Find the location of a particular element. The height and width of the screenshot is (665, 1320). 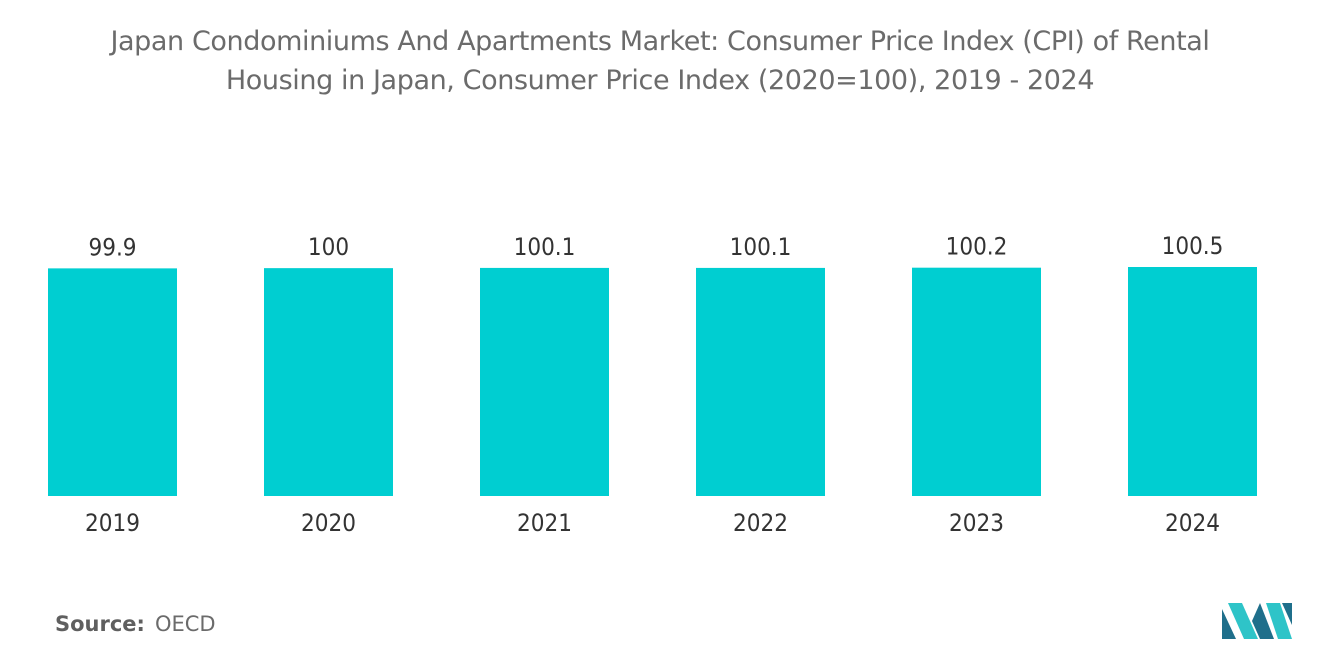

data-label-2020: 100 is located at coordinates (328, 247).